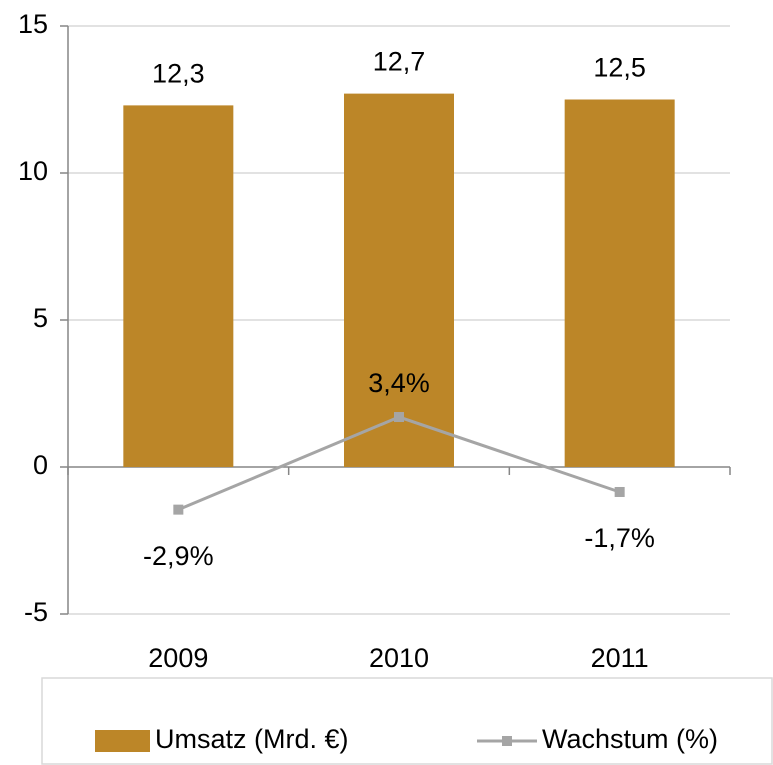 The width and height of the screenshot is (773, 765). What do you see at coordinates (122, 741) in the screenshot?
I see `legend-swatch` at bounding box center [122, 741].